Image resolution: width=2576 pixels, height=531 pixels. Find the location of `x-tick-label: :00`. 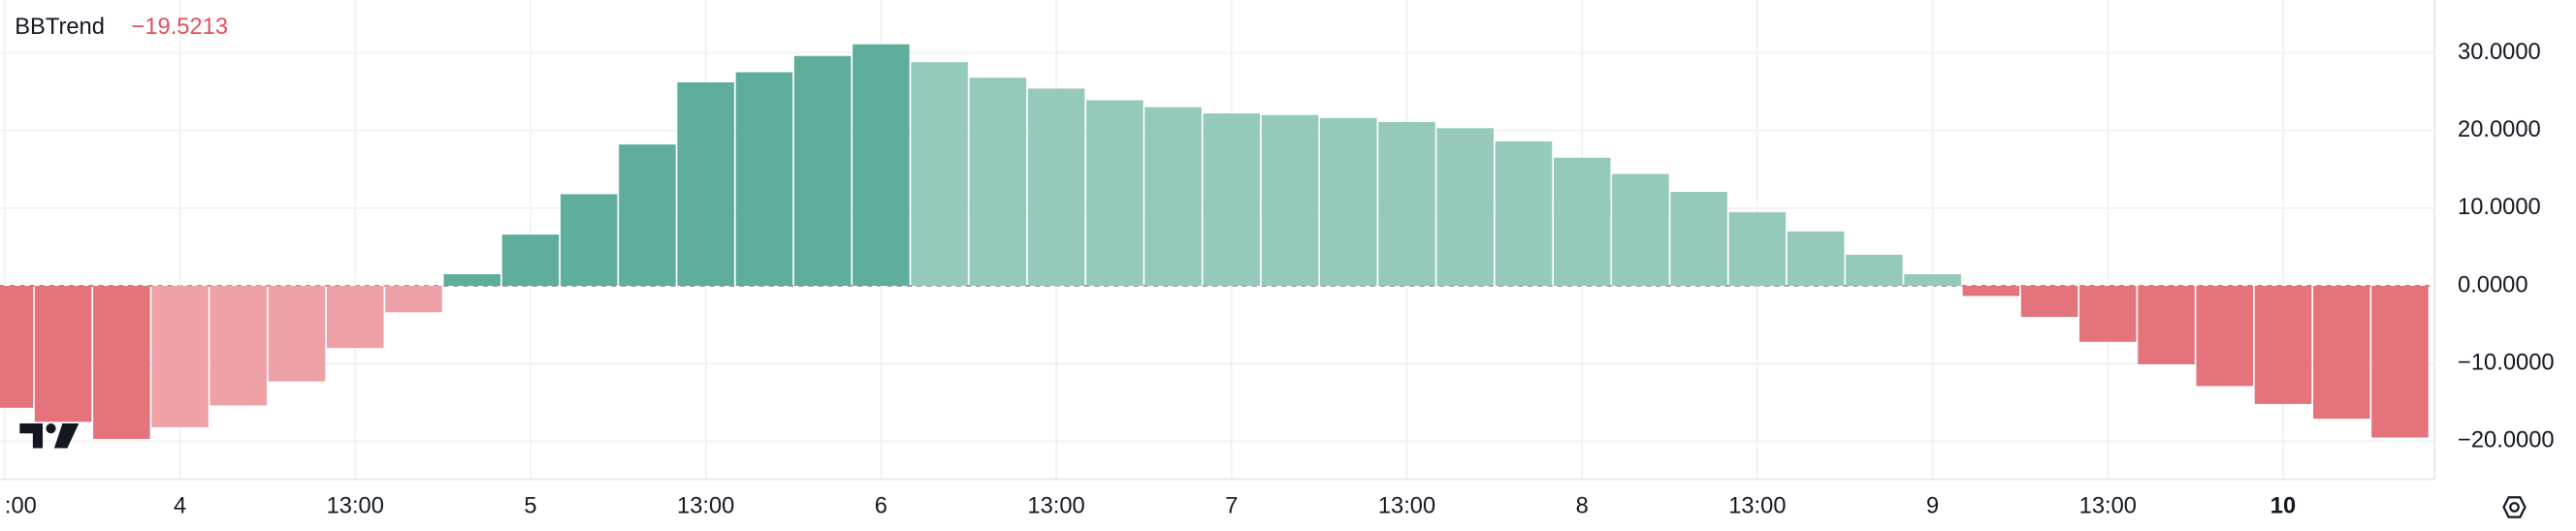

x-tick-label: :00 is located at coordinates (21, 506).